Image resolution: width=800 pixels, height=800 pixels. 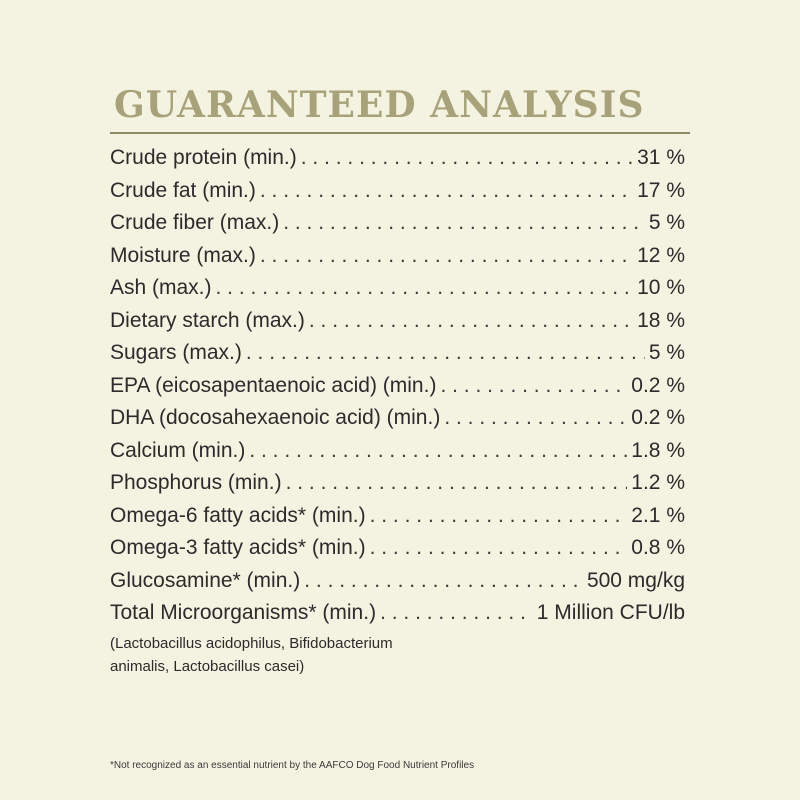 I want to click on row-label: Phosphorus (min.), so click(x=196, y=482).